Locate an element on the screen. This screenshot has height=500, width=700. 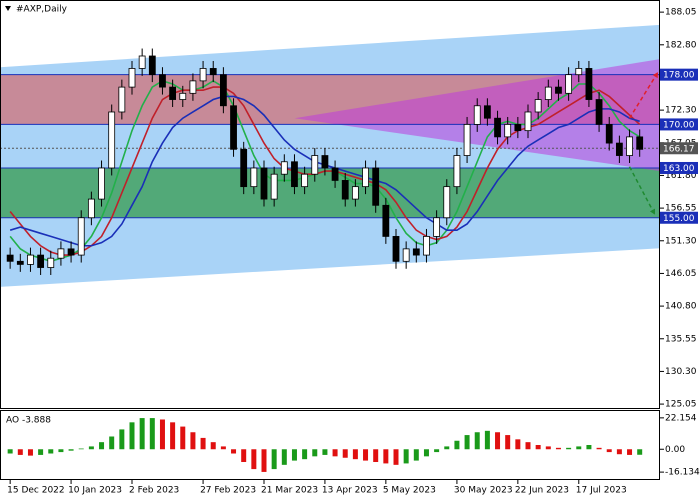
forecast-arrow is located at coordinates (642, 190).